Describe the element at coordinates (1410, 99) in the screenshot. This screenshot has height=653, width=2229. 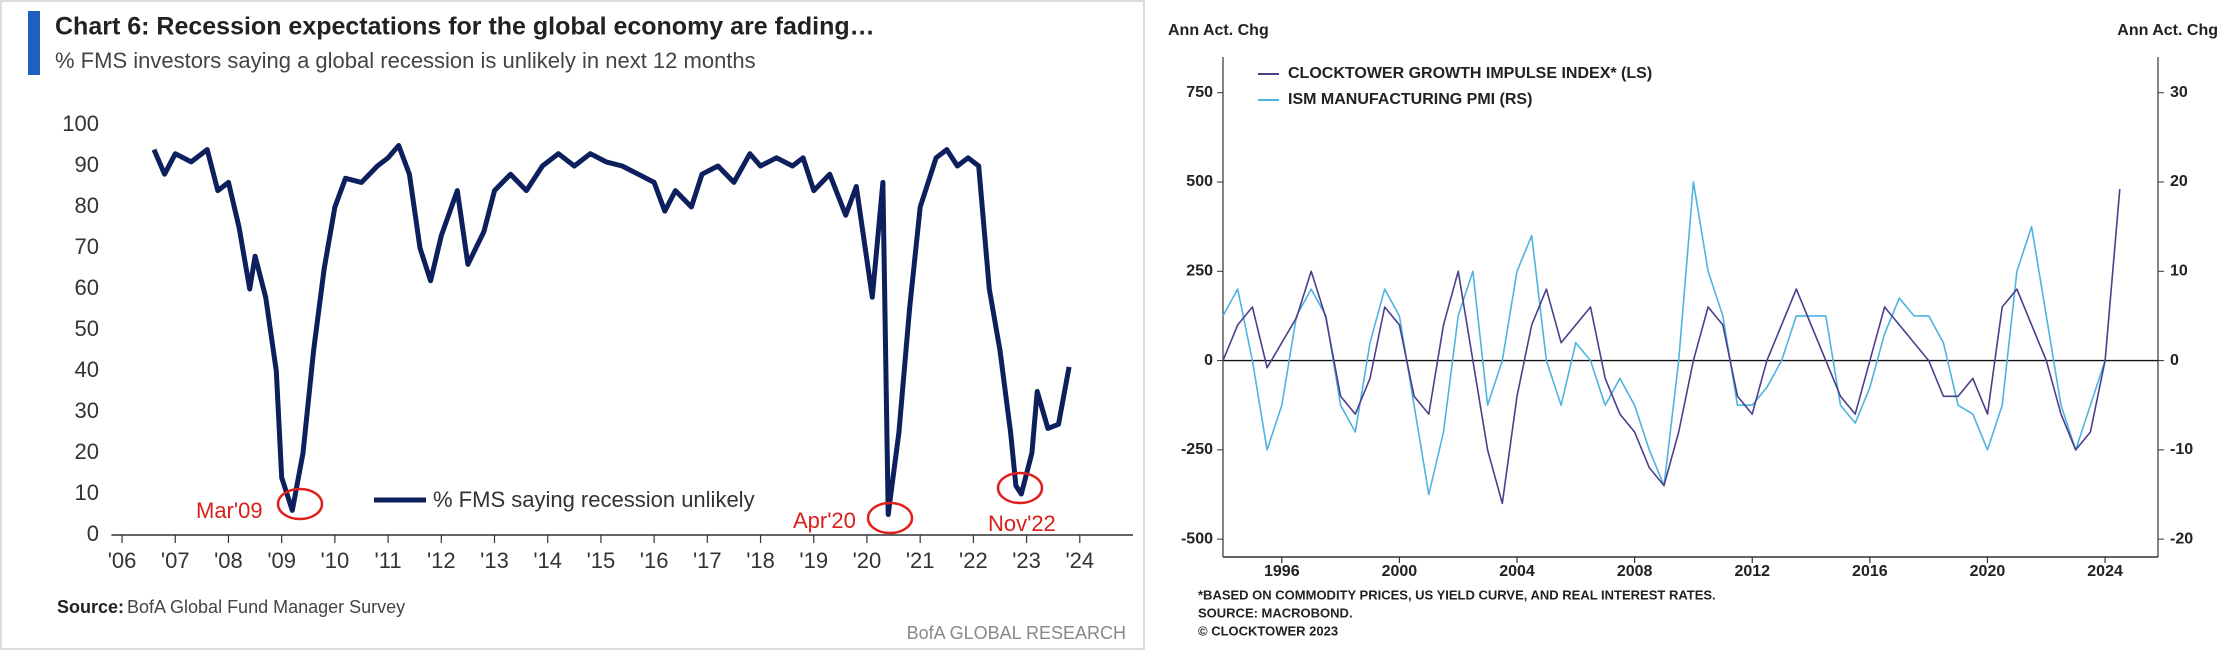
I see `legend-label: ISM MANUFACTURING PMI (RS)` at that location.